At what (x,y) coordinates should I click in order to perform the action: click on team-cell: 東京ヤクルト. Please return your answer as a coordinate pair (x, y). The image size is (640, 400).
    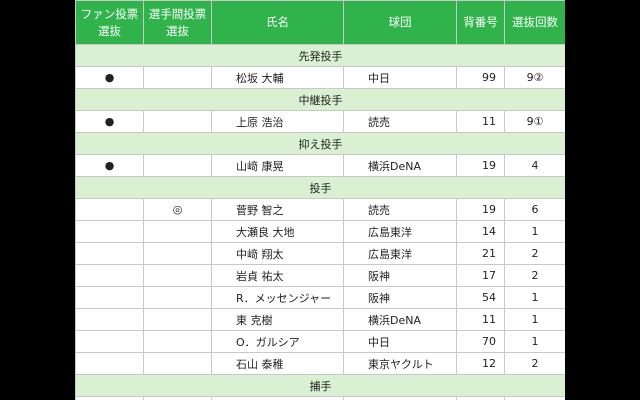
    Looking at the image, I should click on (400, 363).